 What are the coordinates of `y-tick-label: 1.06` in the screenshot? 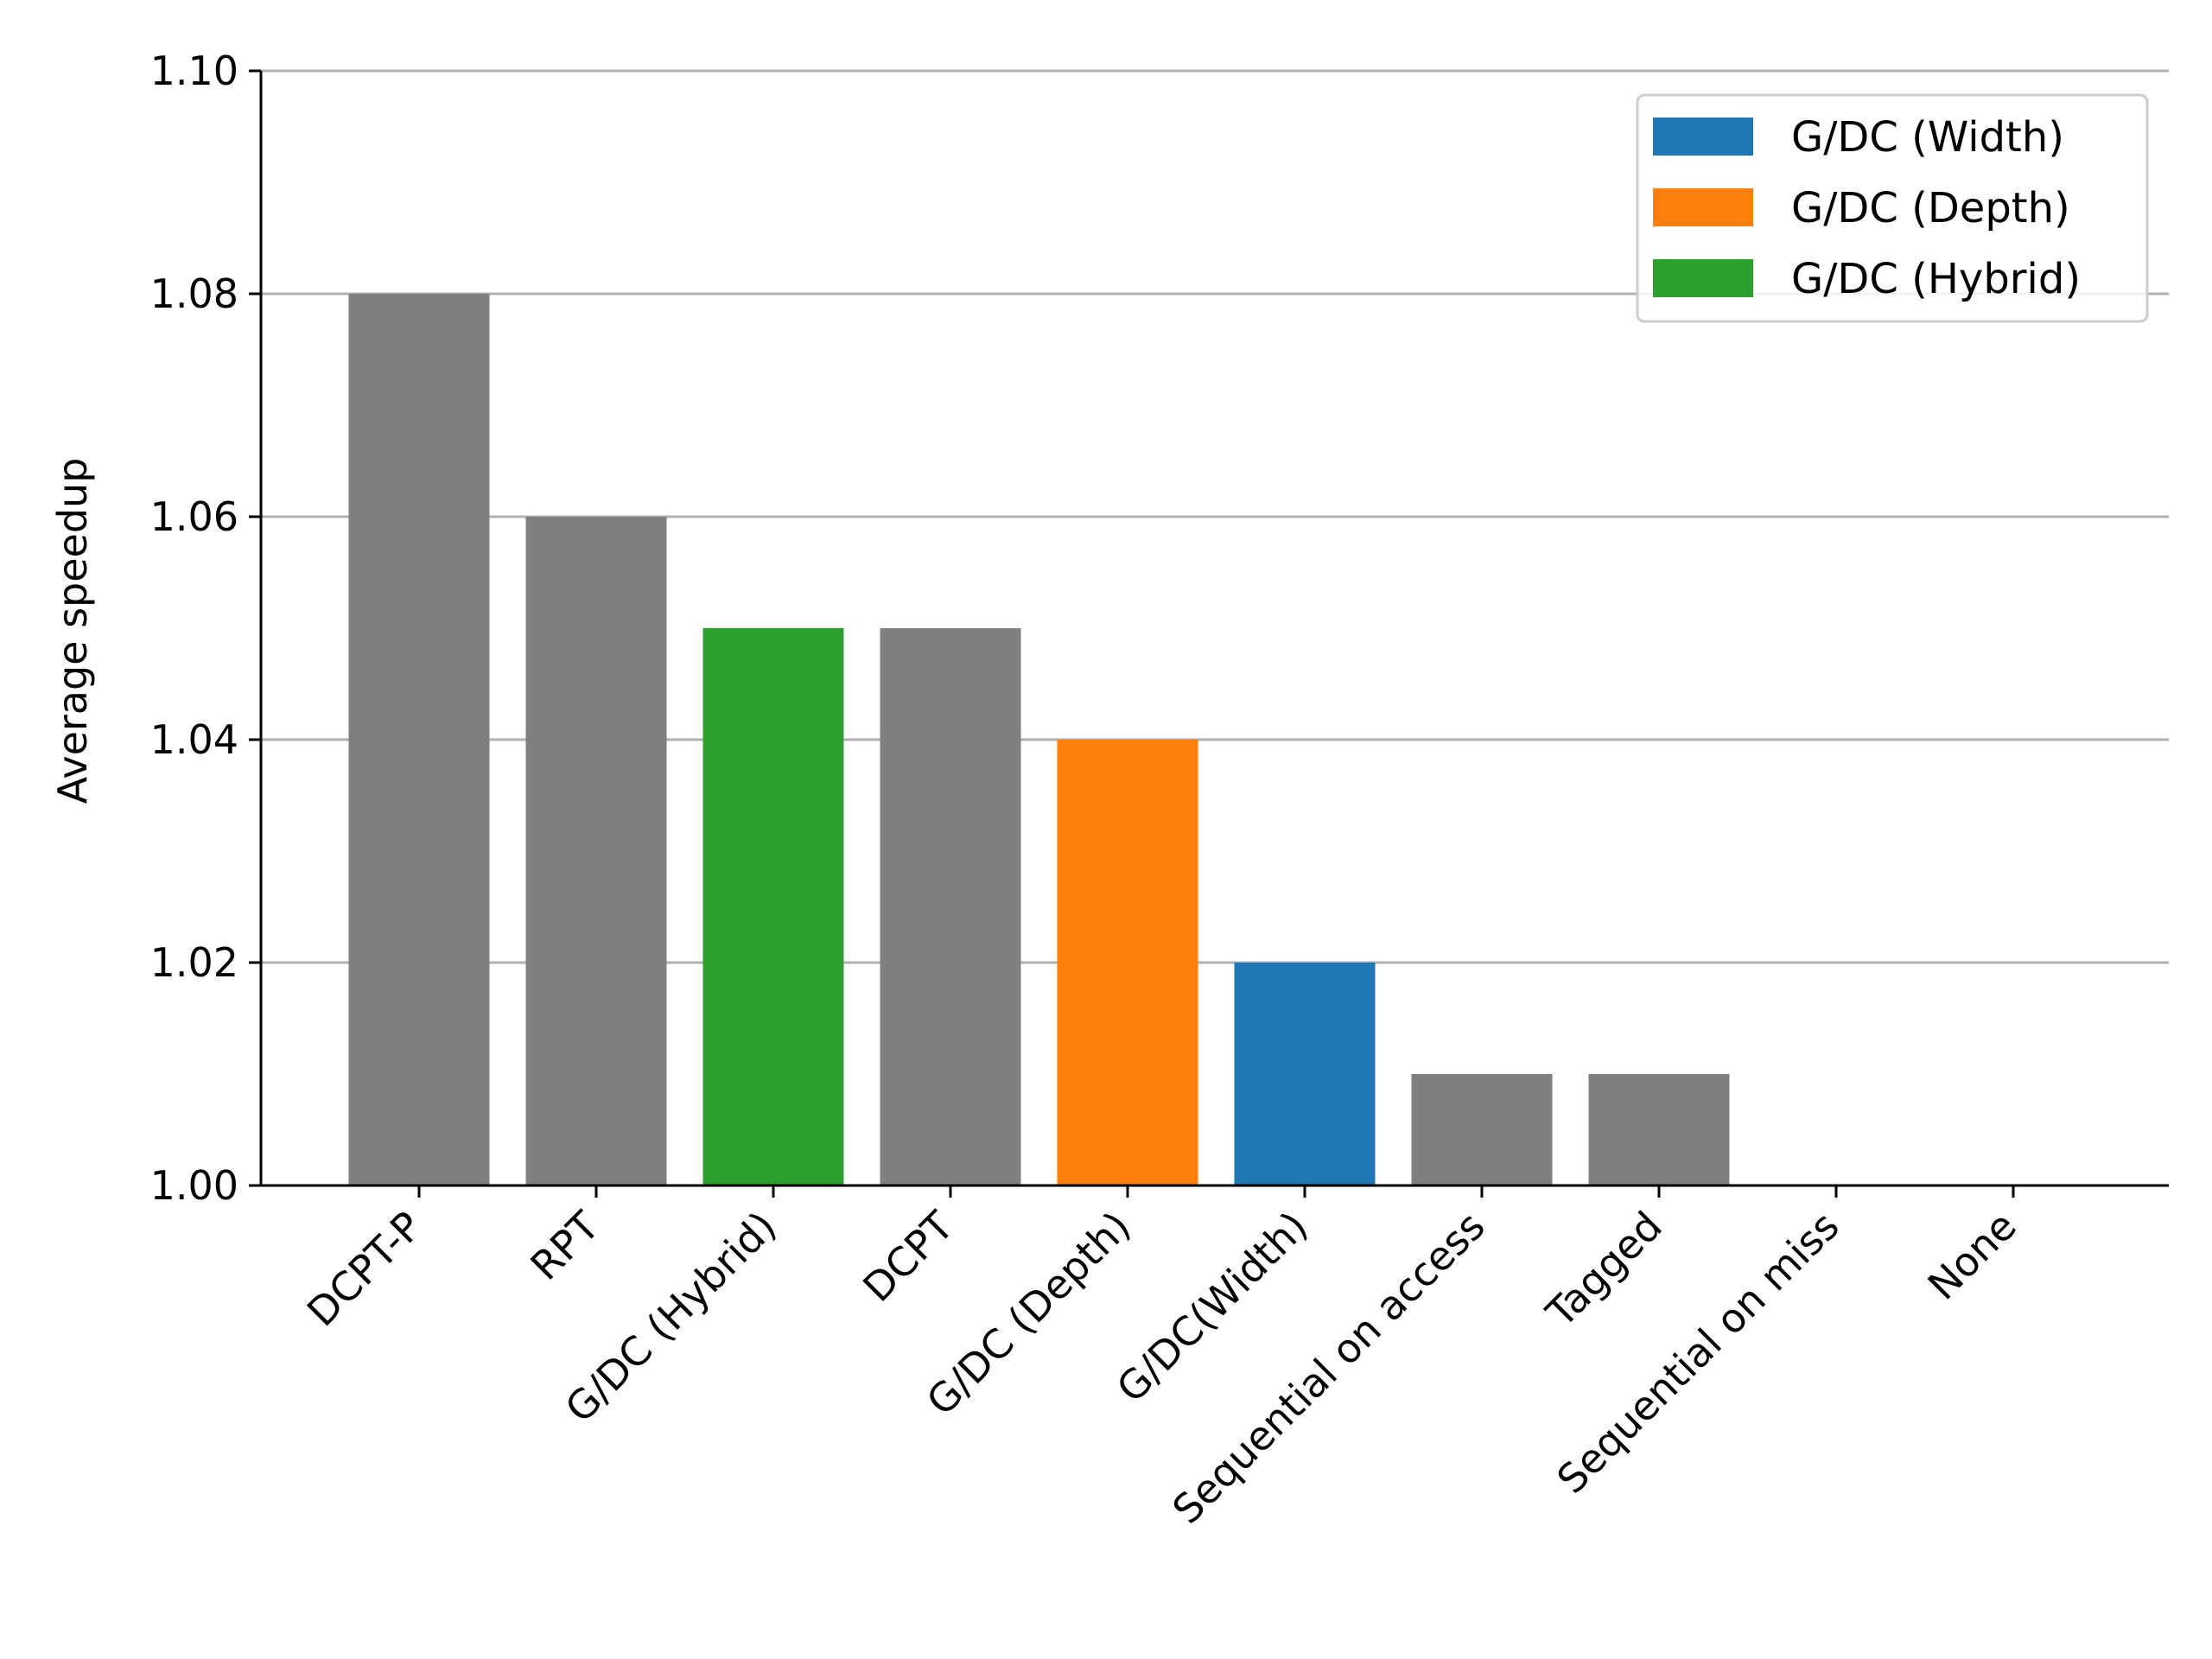 It's located at (194, 516).